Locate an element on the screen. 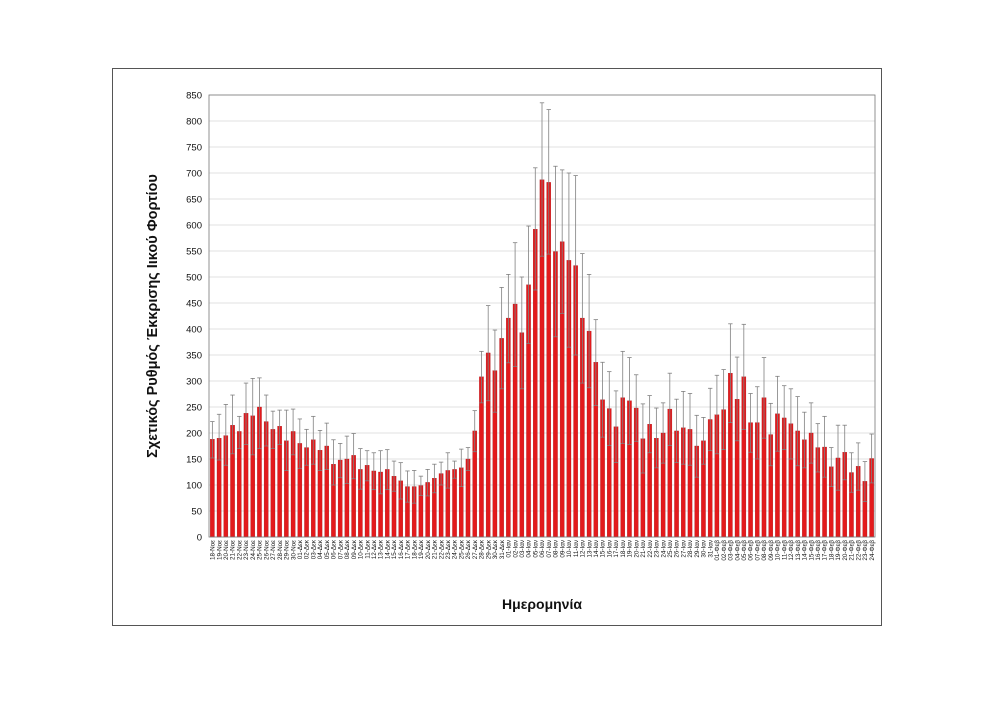  x-tick-label: 17-Φεβ is located at coordinates (825, 550).